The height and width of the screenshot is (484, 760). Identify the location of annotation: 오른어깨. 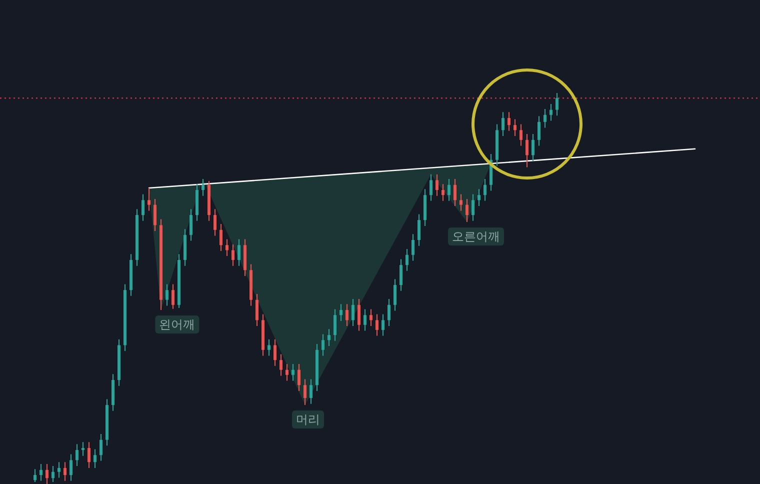
(476, 237).